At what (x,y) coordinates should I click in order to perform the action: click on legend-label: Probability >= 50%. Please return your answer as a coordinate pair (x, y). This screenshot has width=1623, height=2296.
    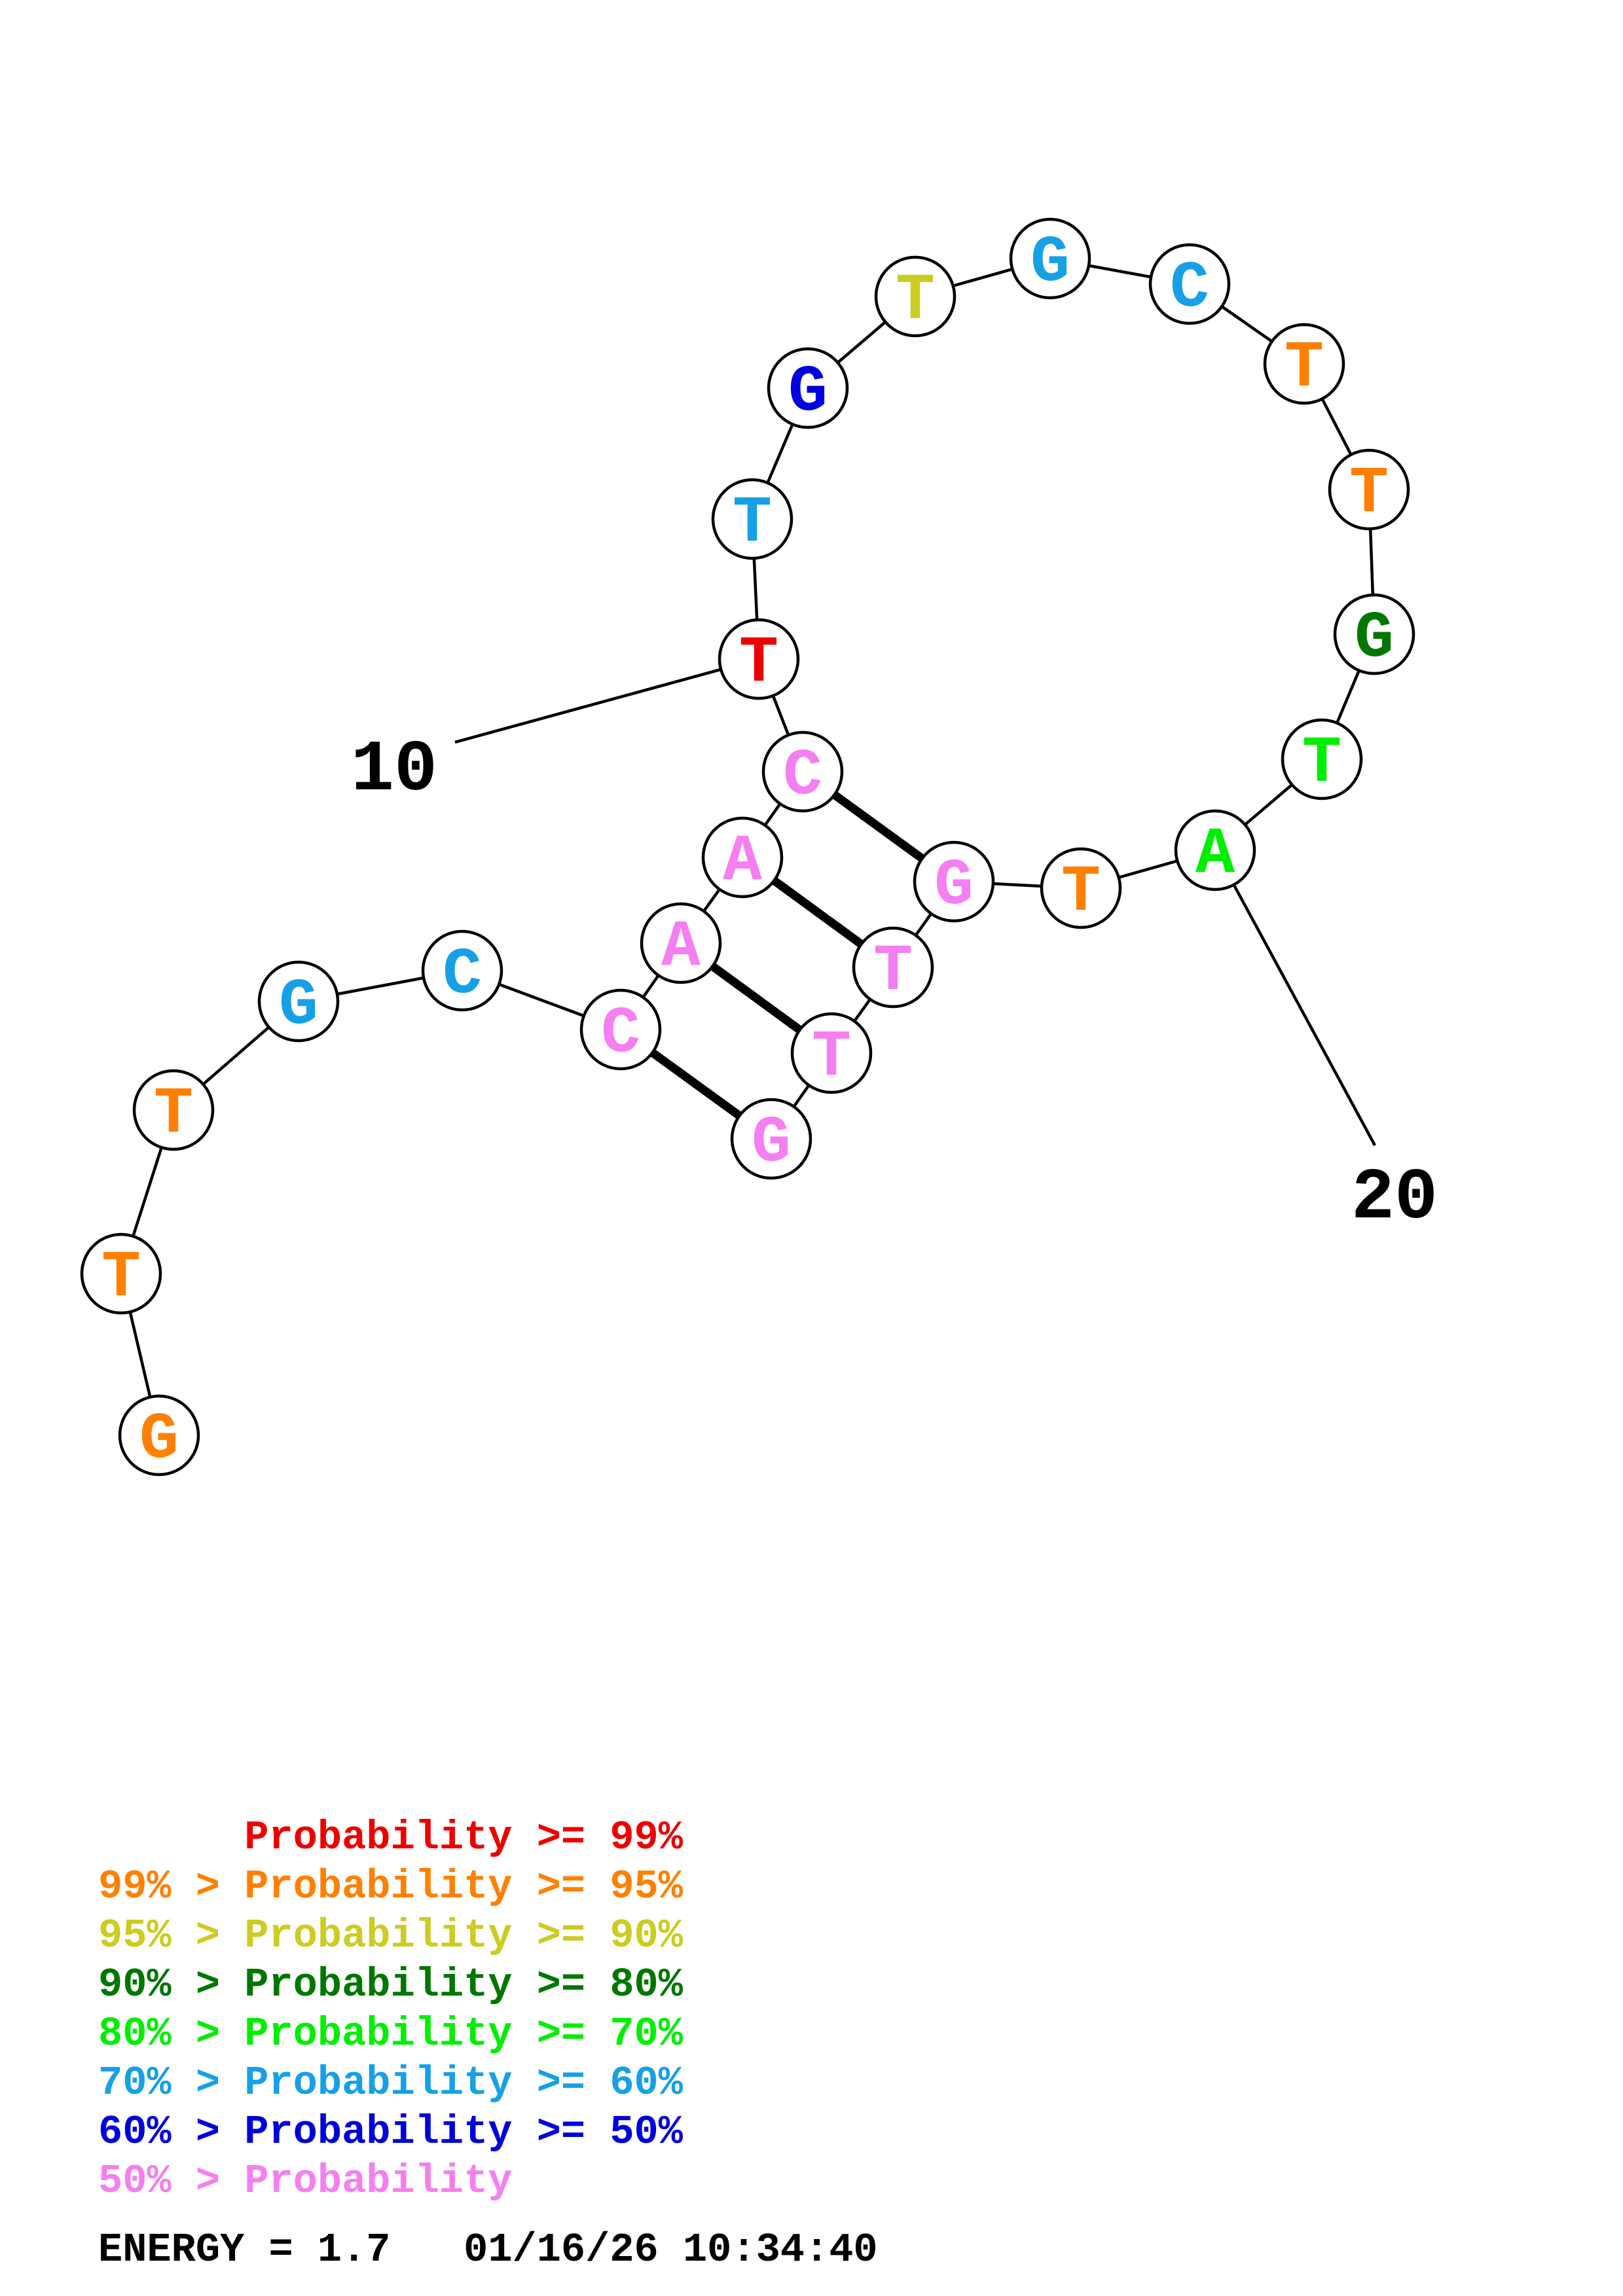
    Looking at the image, I should click on (463, 2132).